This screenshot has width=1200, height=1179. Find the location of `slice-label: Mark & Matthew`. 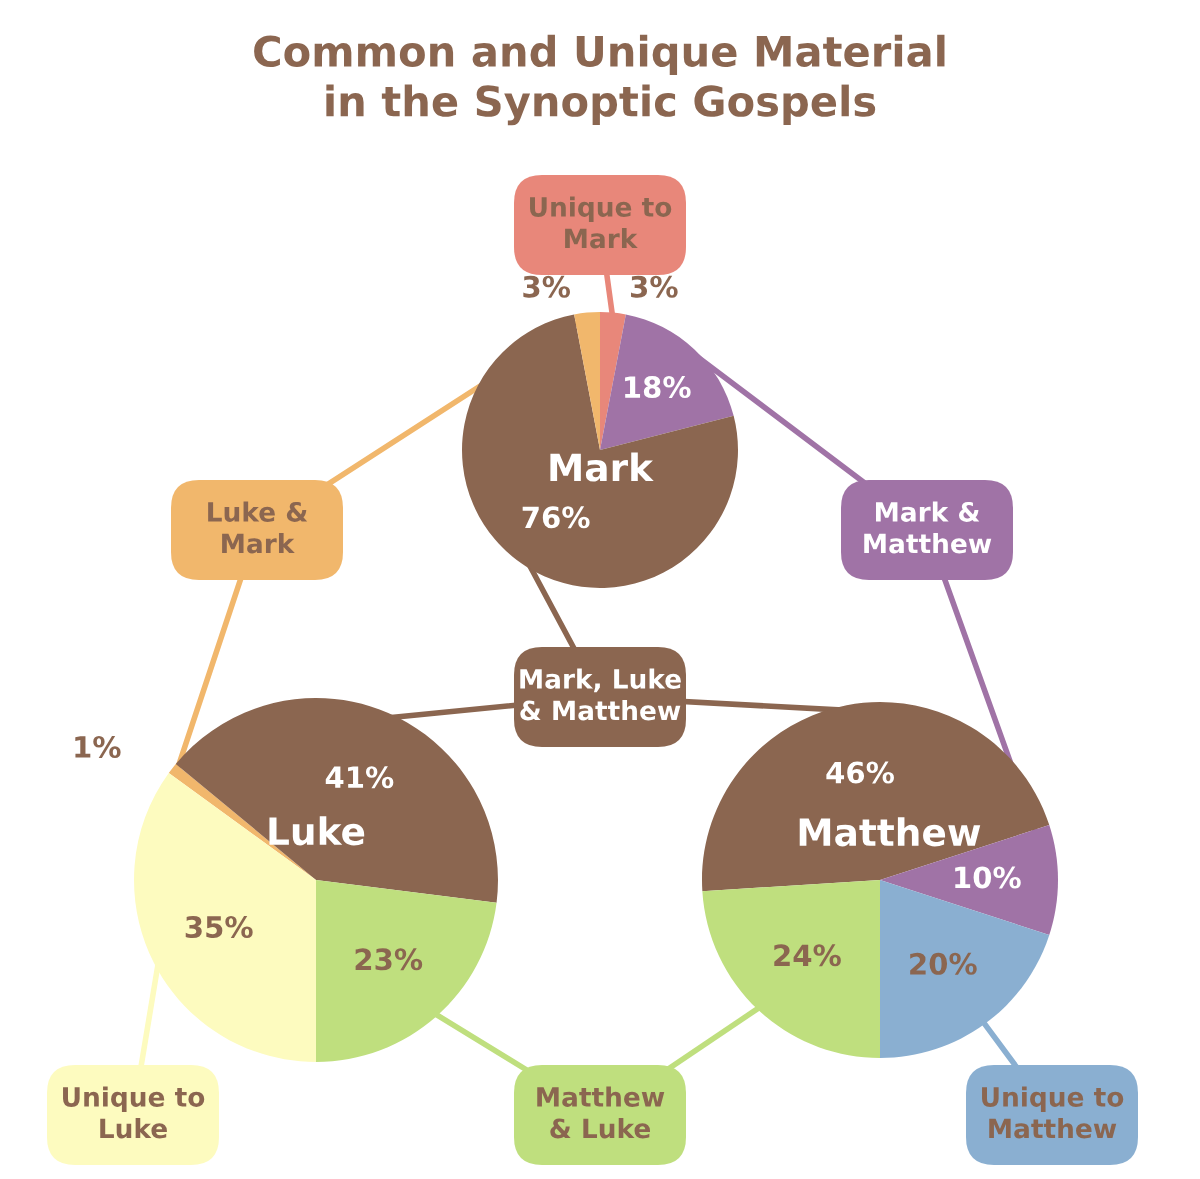

slice-label: Mark & Matthew is located at coordinates (928, 527).